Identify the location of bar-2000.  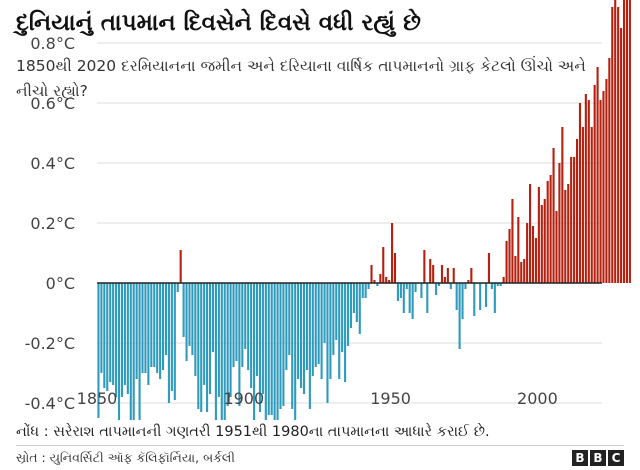
(538, 235).